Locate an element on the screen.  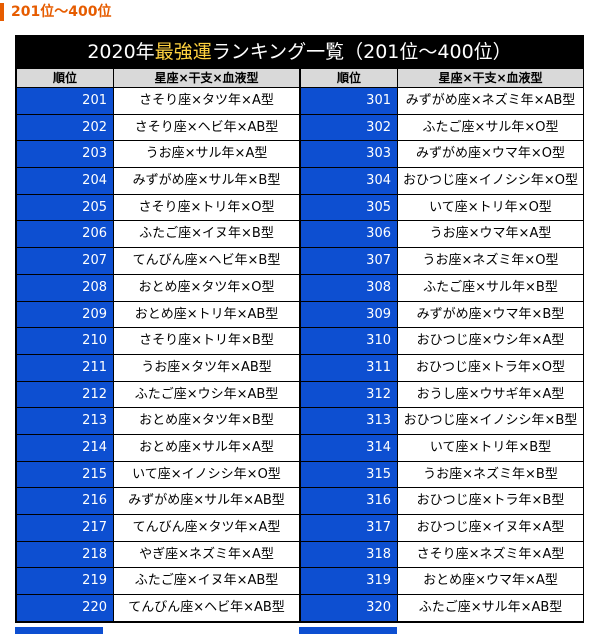
table-row: 212 ふたご座×ウシ年×AB型 312 おうし座×ウサギ年×A型 is located at coordinates (300, 395).